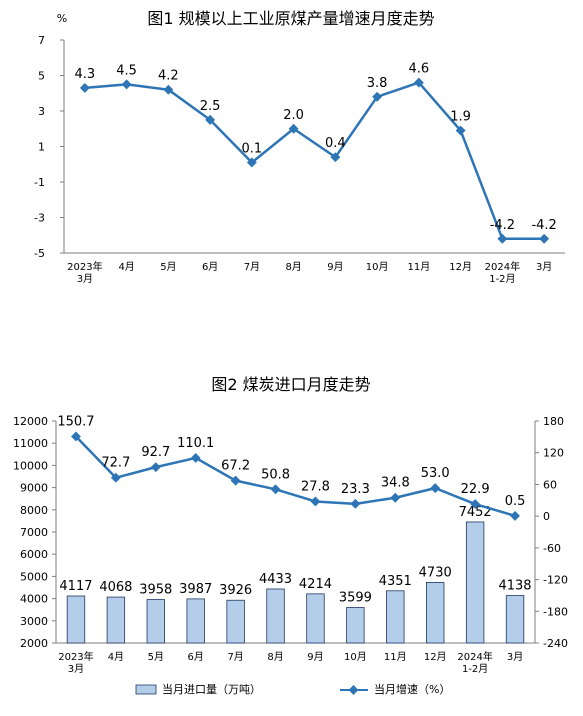 The height and width of the screenshot is (716, 583). What do you see at coordinates (515, 501) in the screenshot?
I see `chart2-growth-label: 0.5` at bounding box center [515, 501].